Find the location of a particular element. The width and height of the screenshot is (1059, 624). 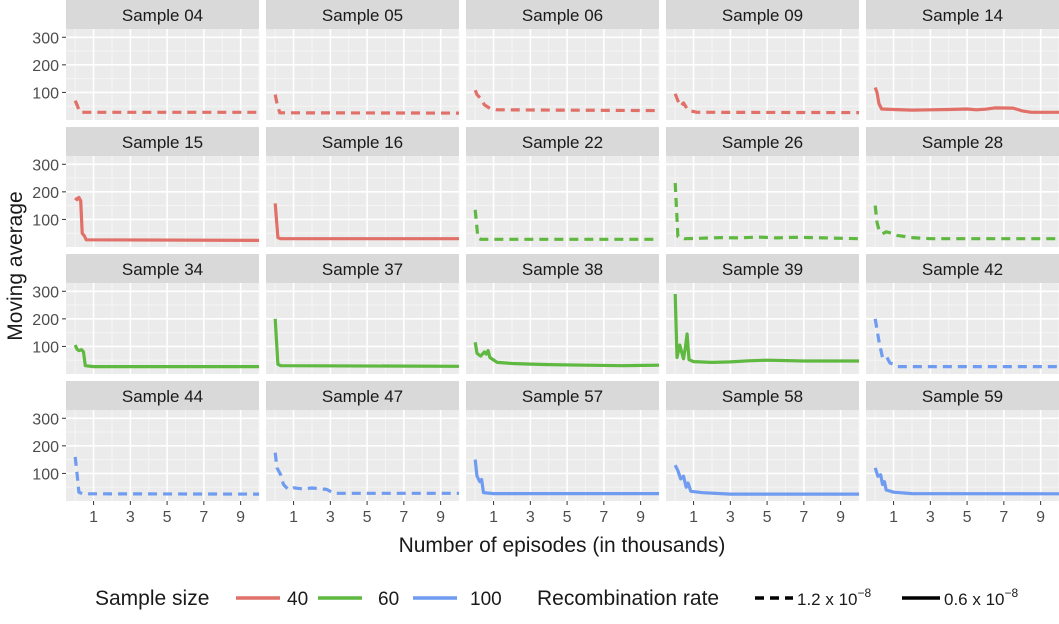

facet-title: Sample 04 is located at coordinates (162, 15).